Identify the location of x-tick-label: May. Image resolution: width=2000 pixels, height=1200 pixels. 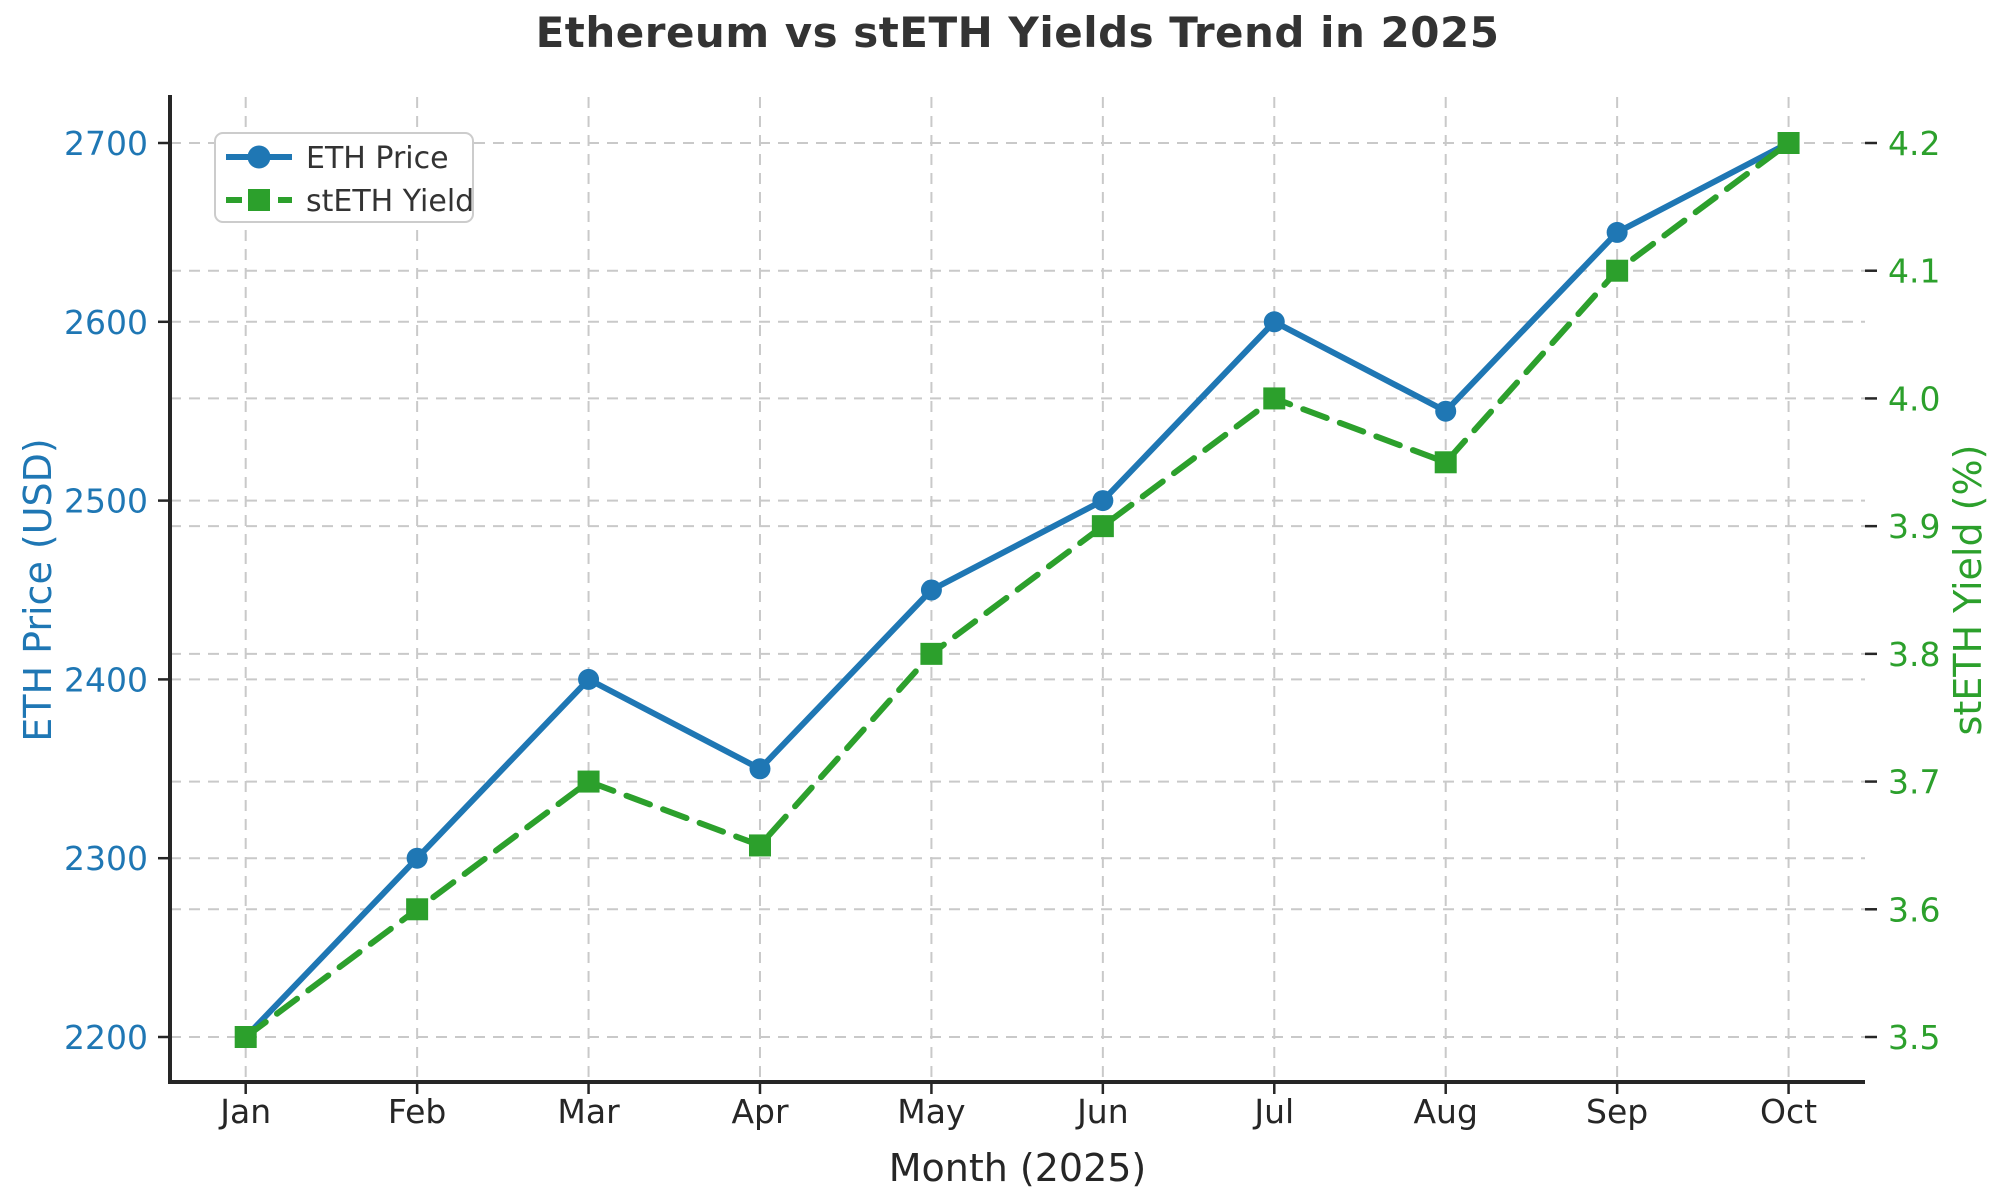
(931, 1111).